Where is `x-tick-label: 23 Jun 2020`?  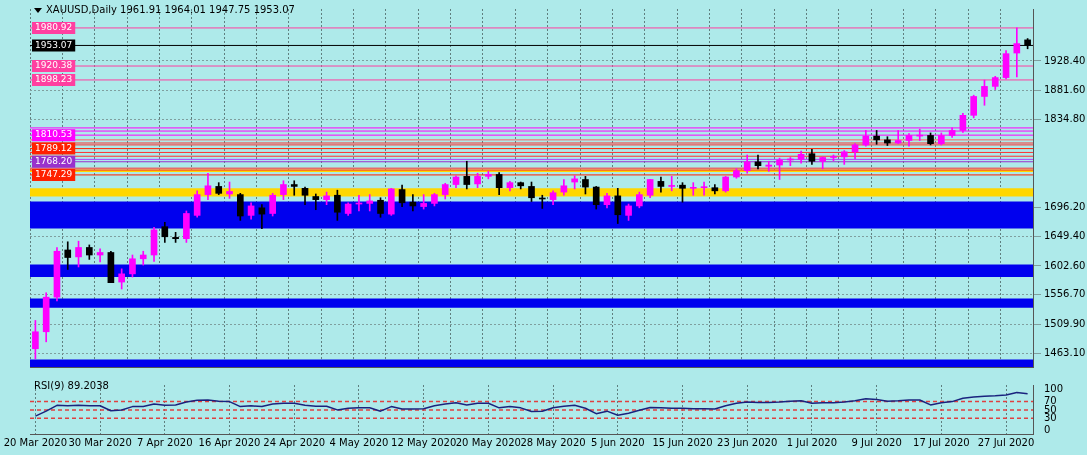 x-tick-label: 23 Jun 2020 is located at coordinates (747, 442).